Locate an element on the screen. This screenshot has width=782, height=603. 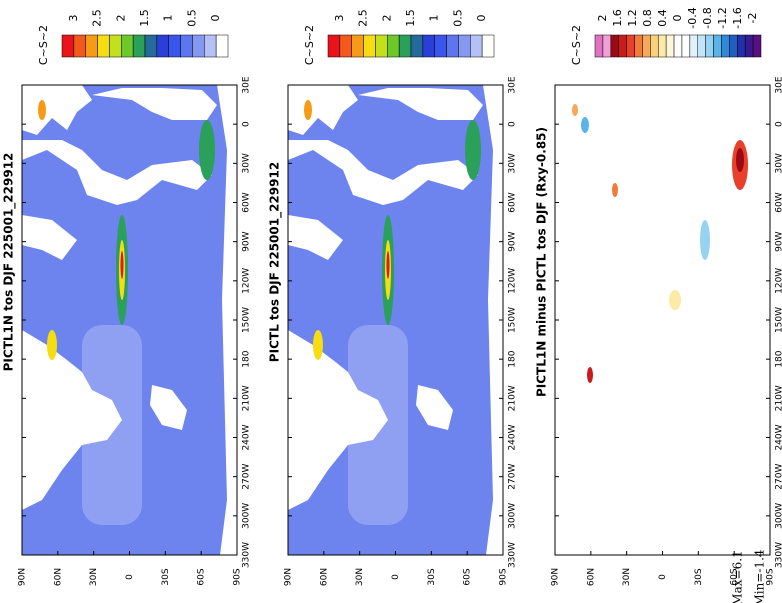
colorbar-label: -0.4 is located at coordinates (692, 17).